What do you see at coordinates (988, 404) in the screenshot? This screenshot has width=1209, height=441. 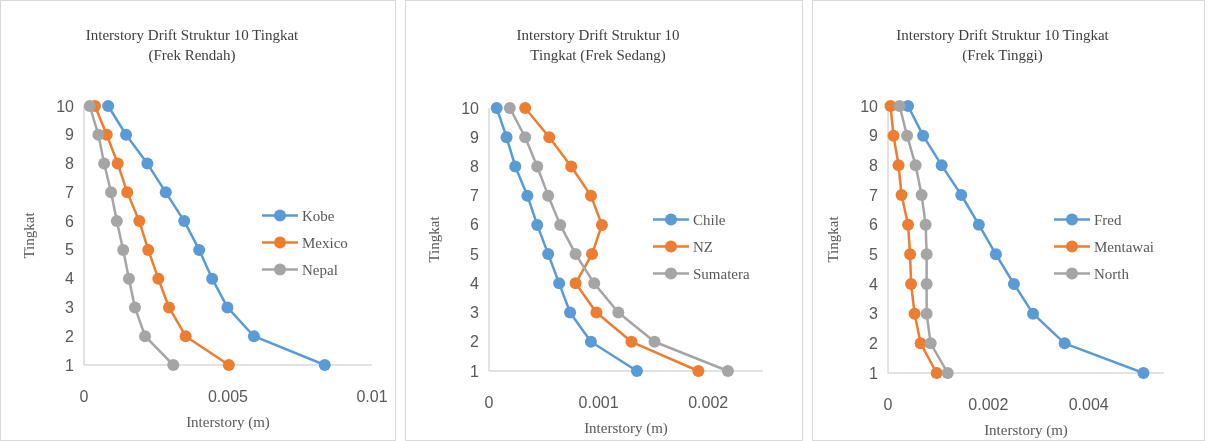 I see `x-tick-label: 0.002` at bounding box center [988, 404].